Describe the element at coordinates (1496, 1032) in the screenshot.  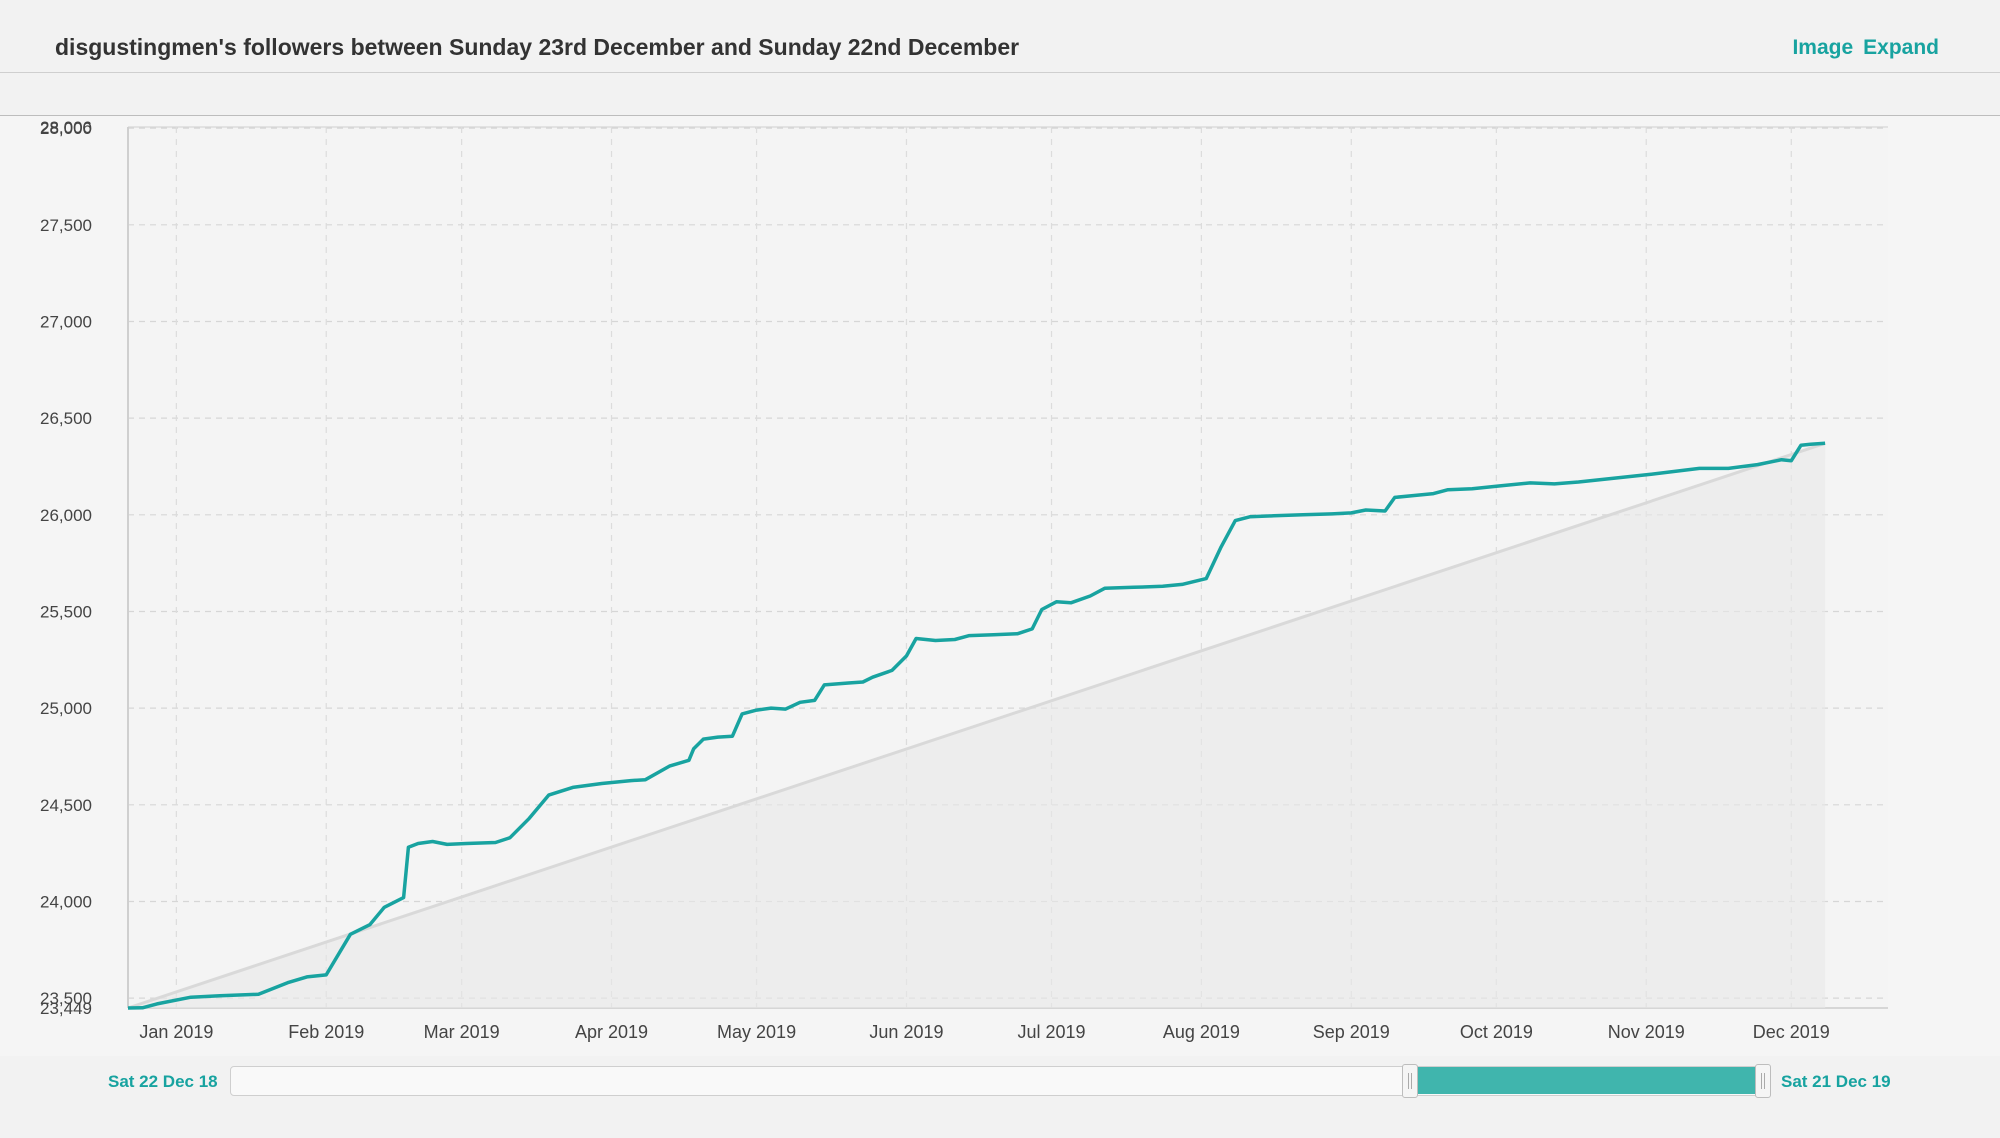
I see `x-tick-label: Oct 2019` at that location.